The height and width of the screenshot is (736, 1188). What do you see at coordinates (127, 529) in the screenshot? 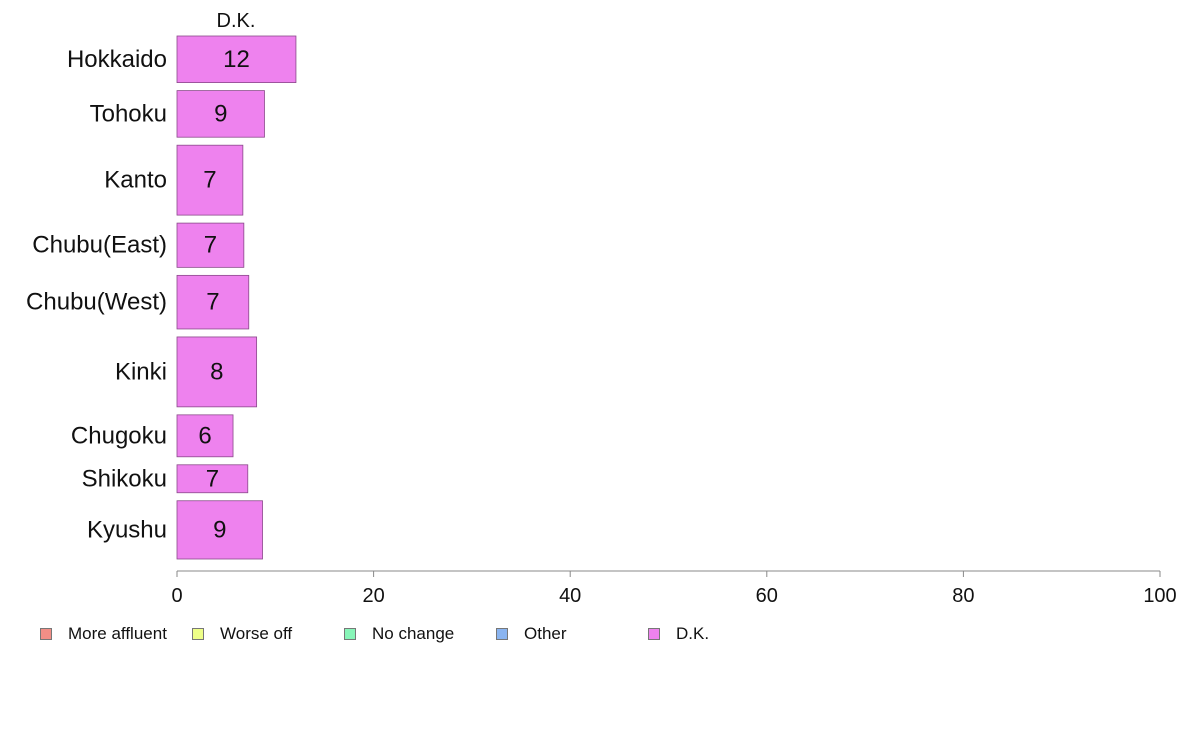
I see `category-label-8: Kyushu` at bounding box center [127, 529].